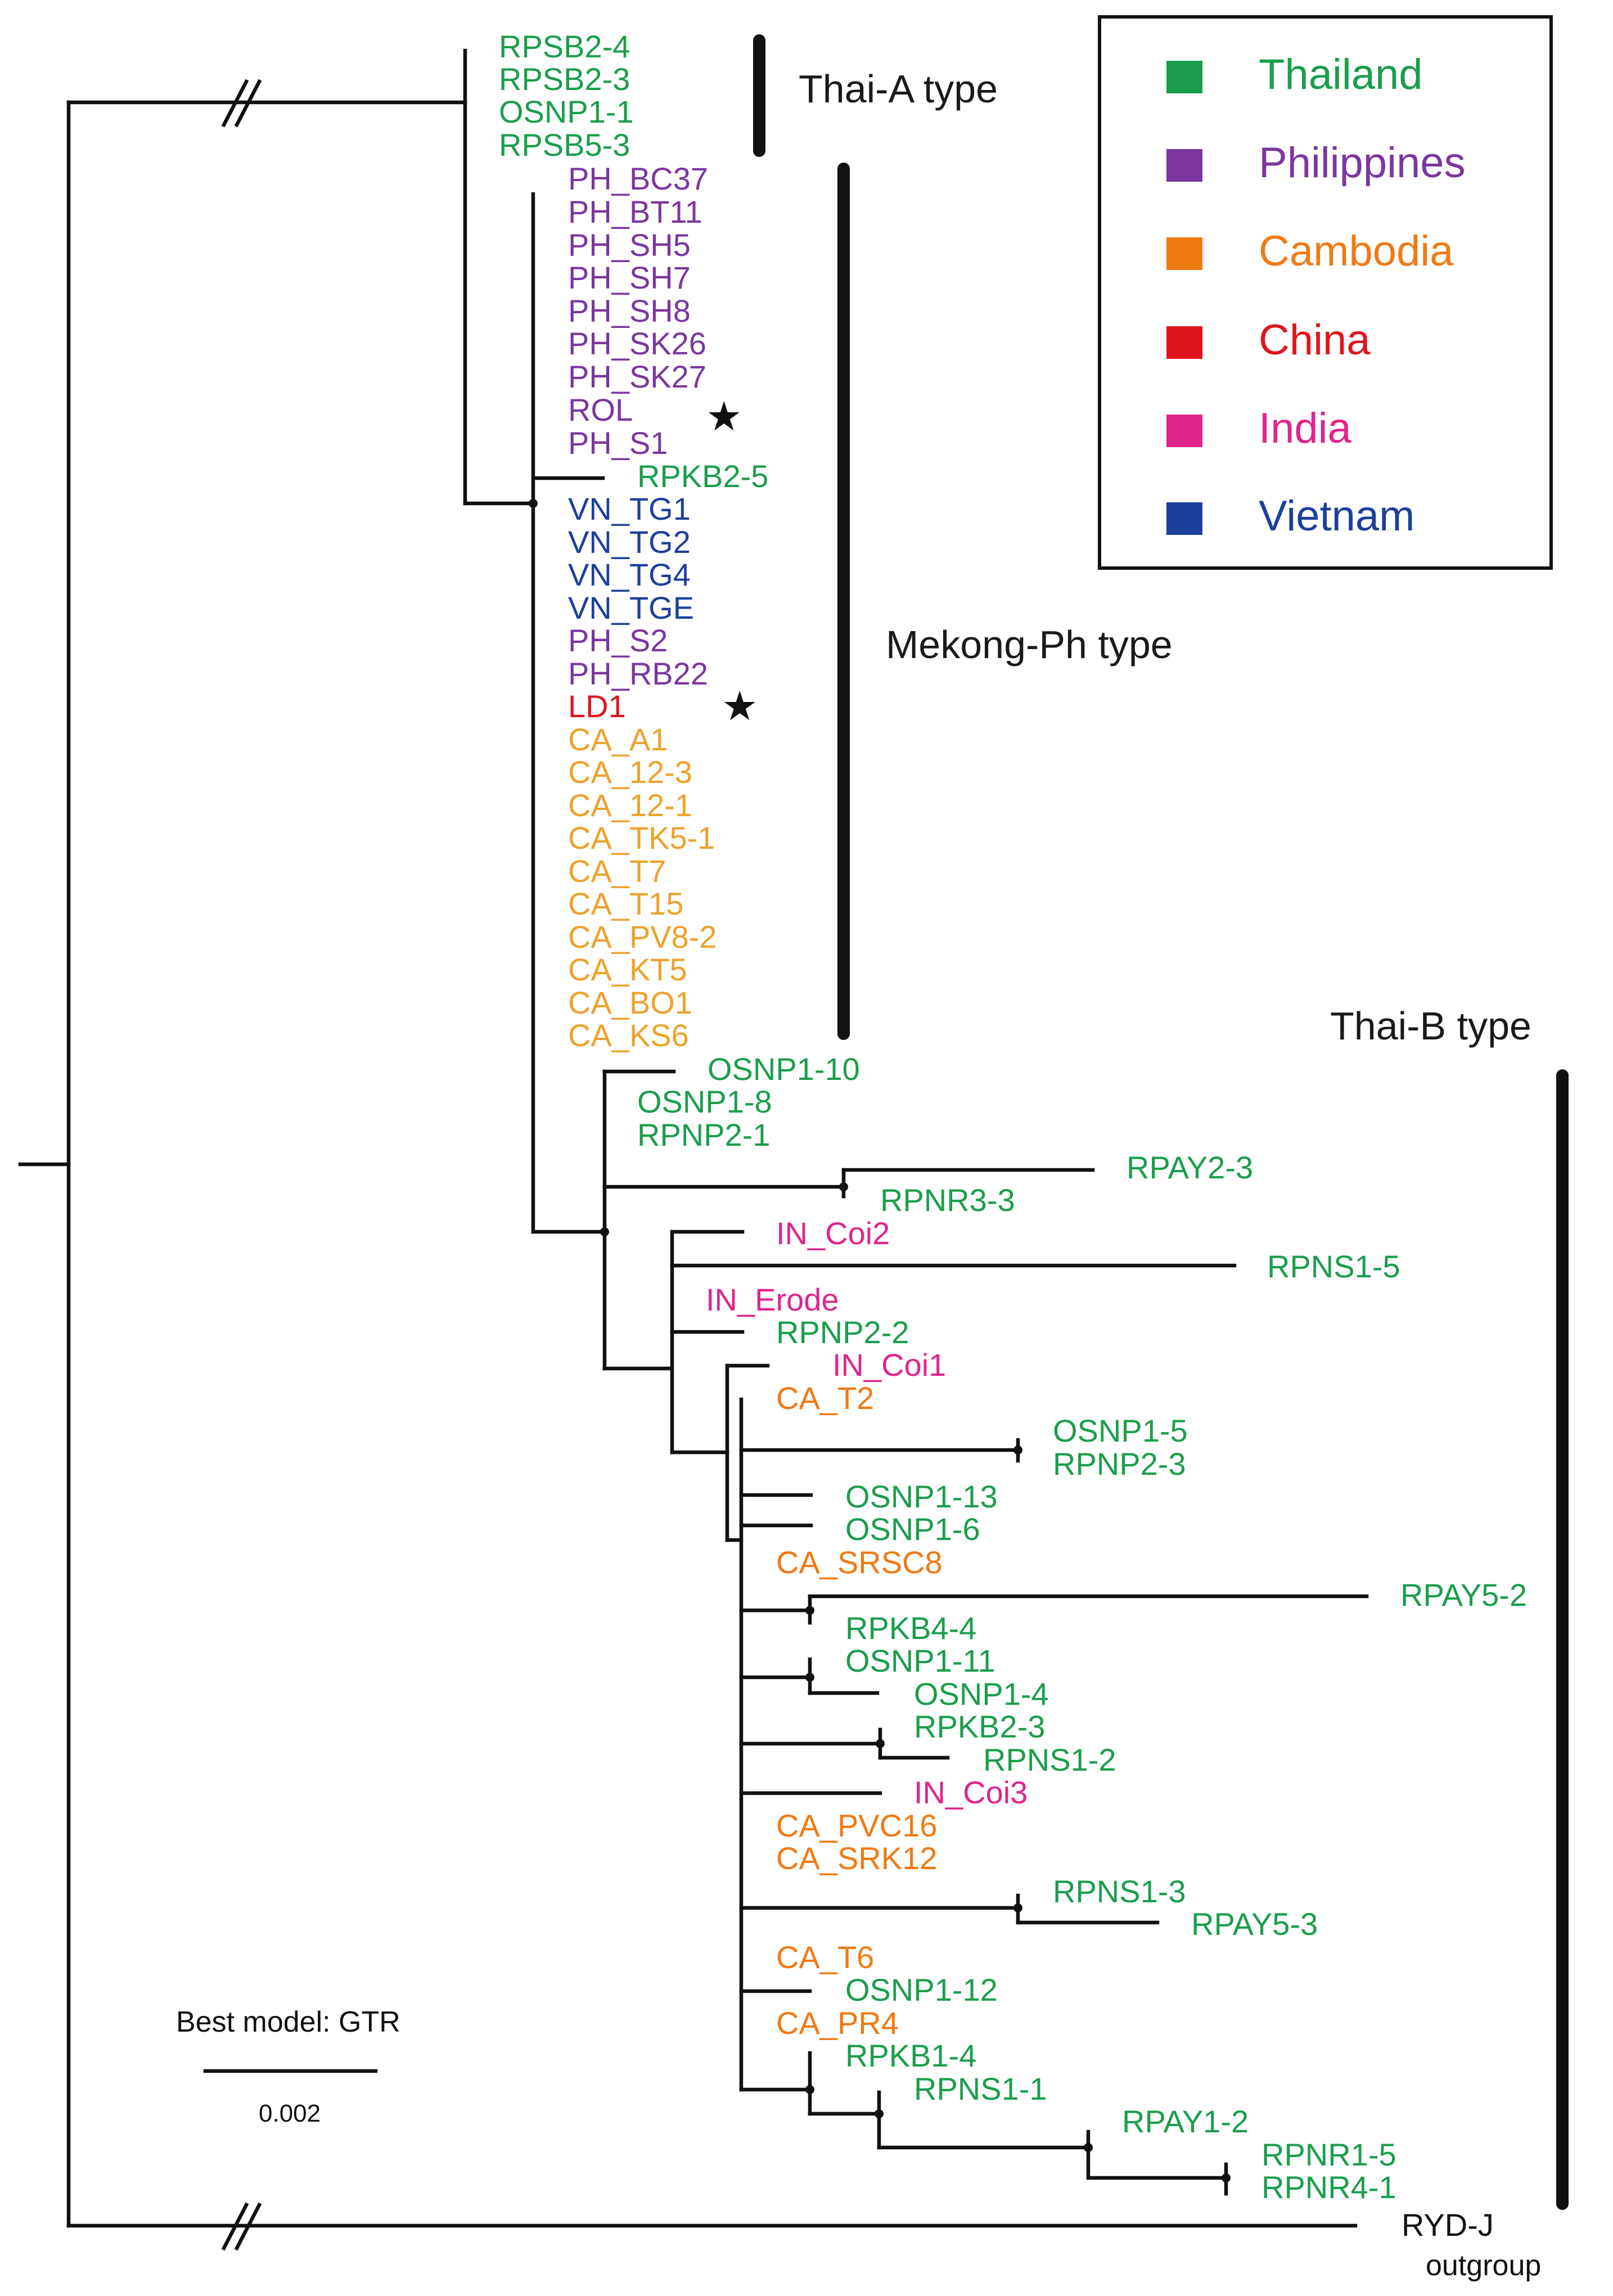 Image resolution: width=1613 pixels, height=2296 pixels. I want to click on tip-label: IN_Erode, so click(772, 1299).